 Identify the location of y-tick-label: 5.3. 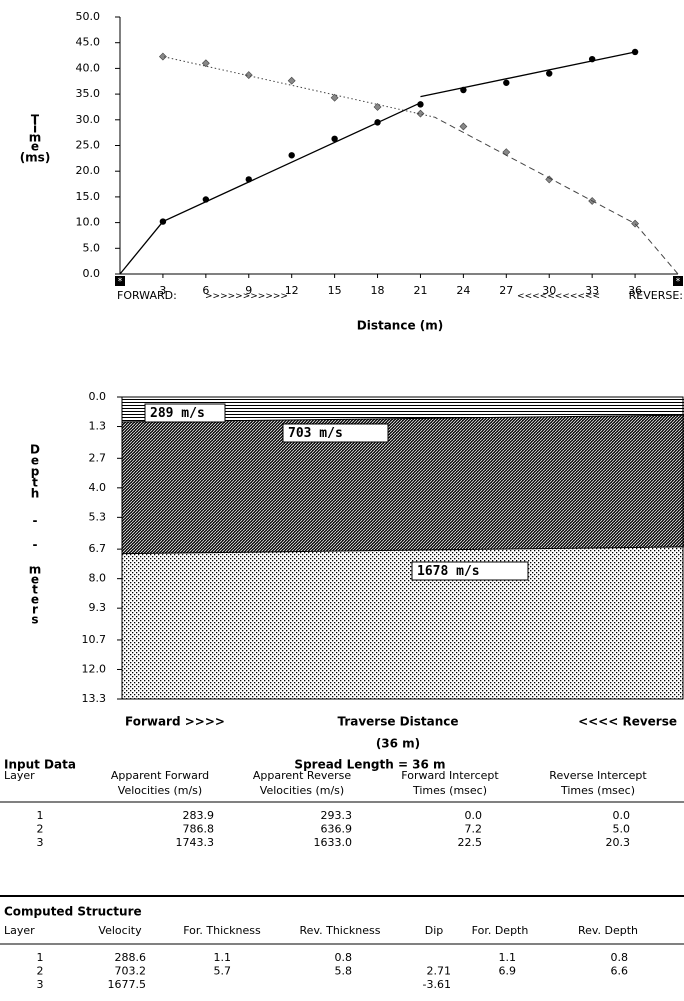
(98, 516).